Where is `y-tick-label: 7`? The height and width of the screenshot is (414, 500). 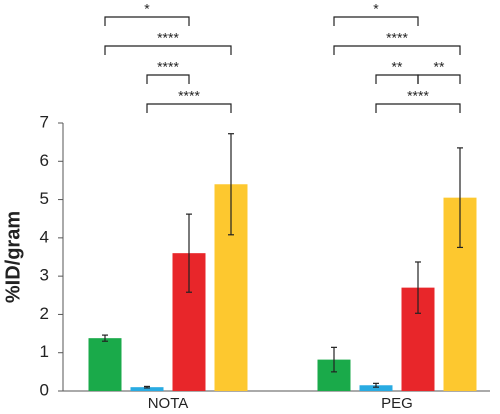
y-tick-label: 7 is located at coordinates (44, 121).